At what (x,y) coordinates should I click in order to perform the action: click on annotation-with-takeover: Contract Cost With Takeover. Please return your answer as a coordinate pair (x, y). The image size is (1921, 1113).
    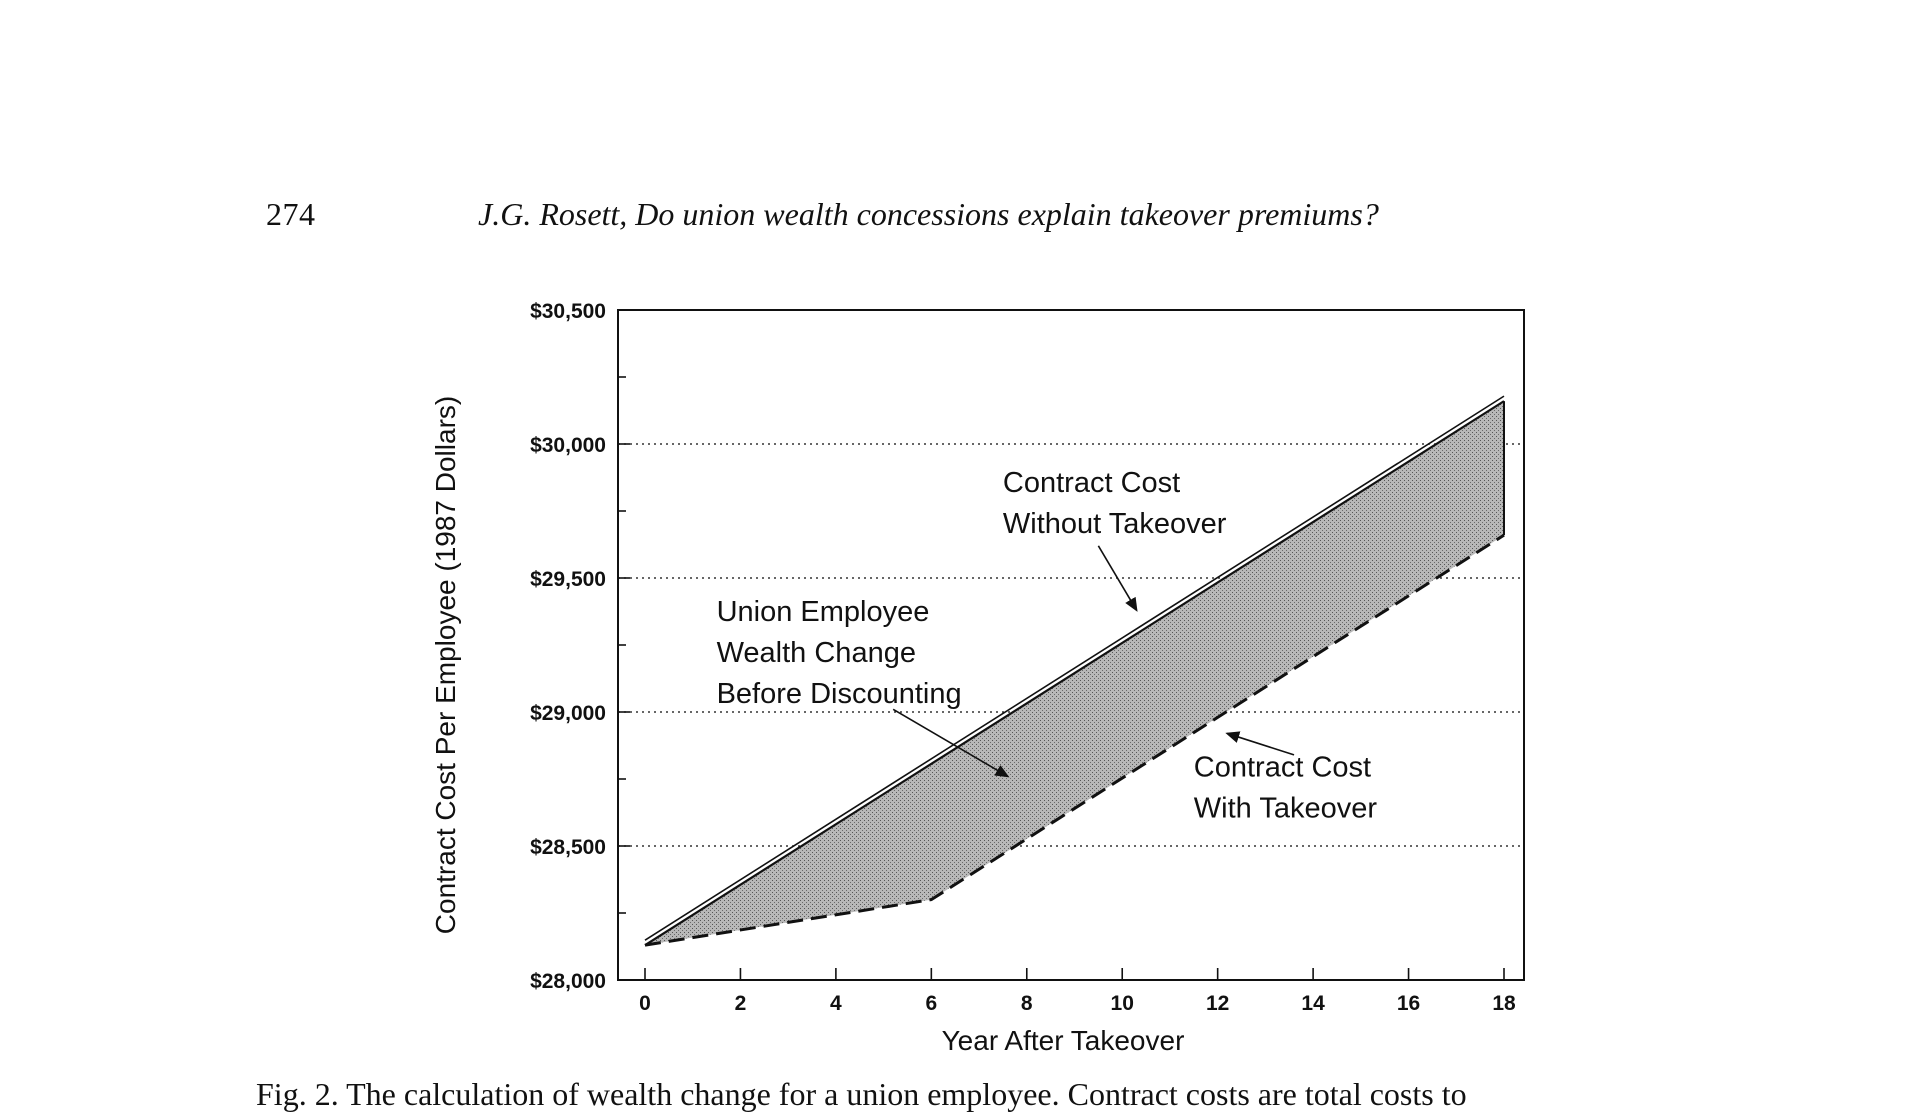
    Looking at the image, I should click on (1286, 777).